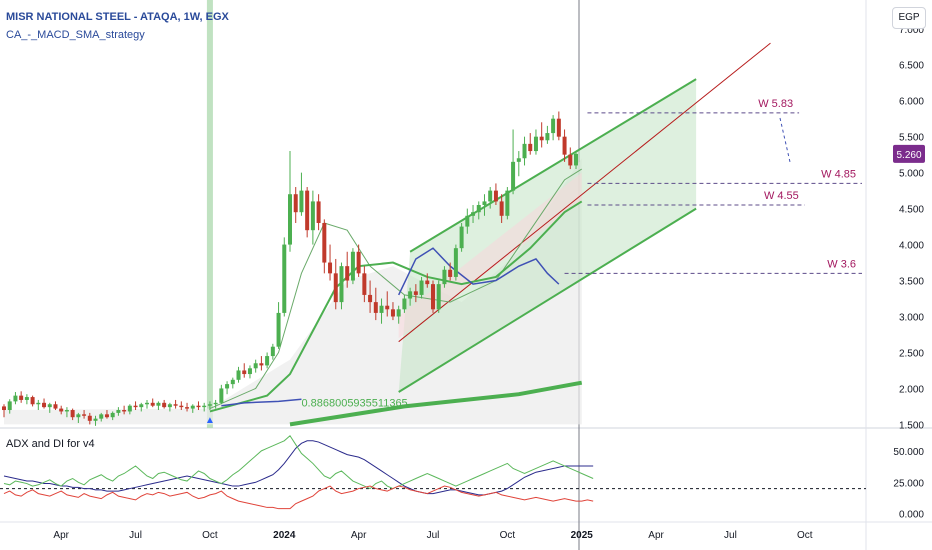 The image size is (932, 550). I want to click on symbol-title: MISR NATIONAL STEEL - ATAQA, 1W, EGX, so click(117, 17).